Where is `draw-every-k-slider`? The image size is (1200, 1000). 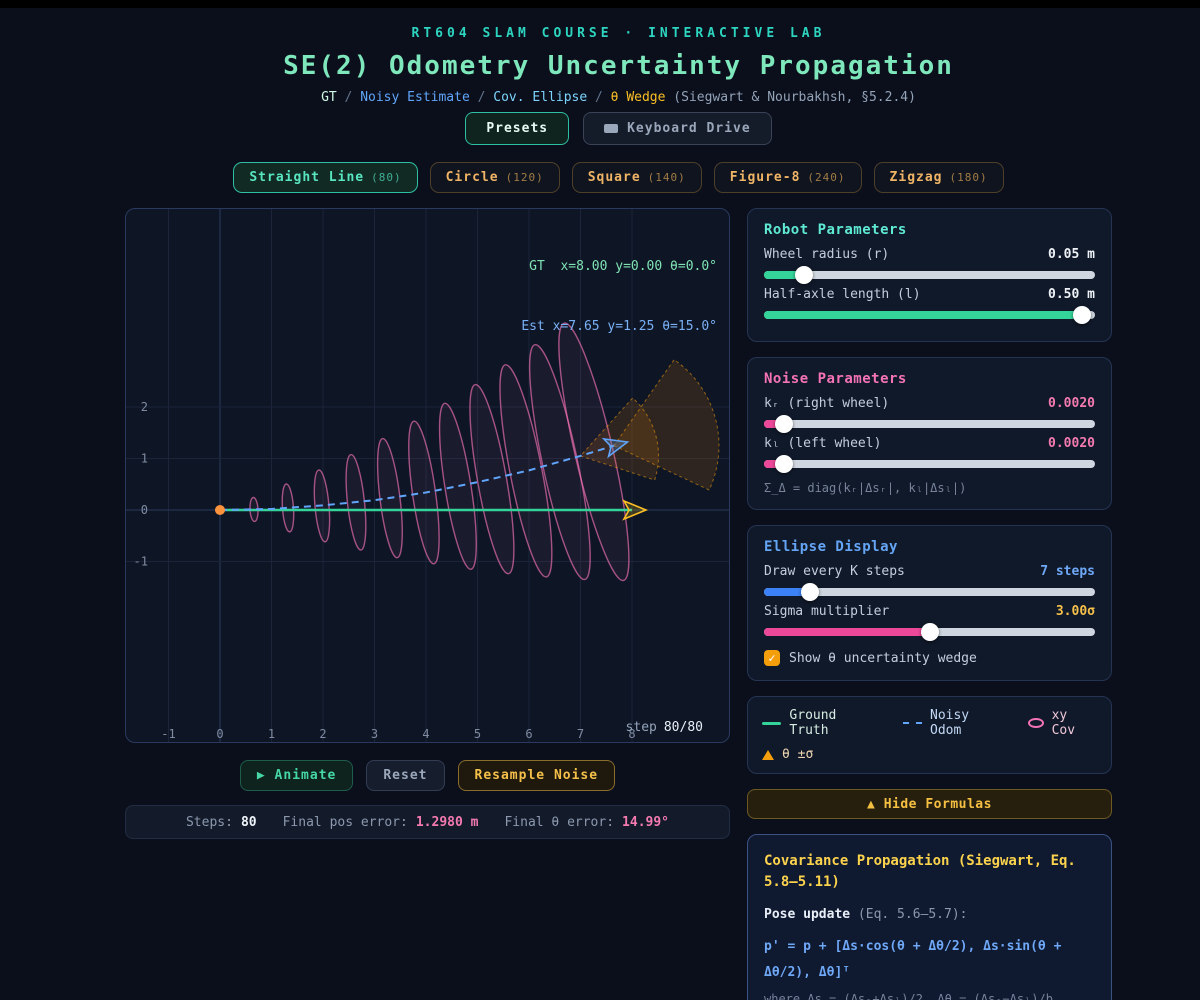 draw-every-k-slider is located at coordinates (929, 592).